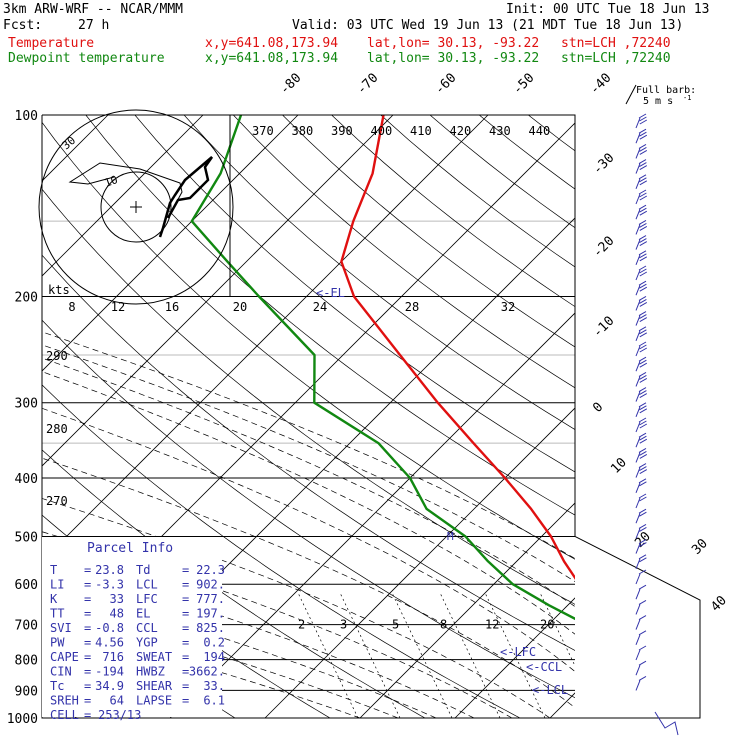 The width and height of the screenshot is (740, 740). Describe the element at coordinates (109, 585) in the screenshot. I see `parcel-param-value: -3.3` at that location.